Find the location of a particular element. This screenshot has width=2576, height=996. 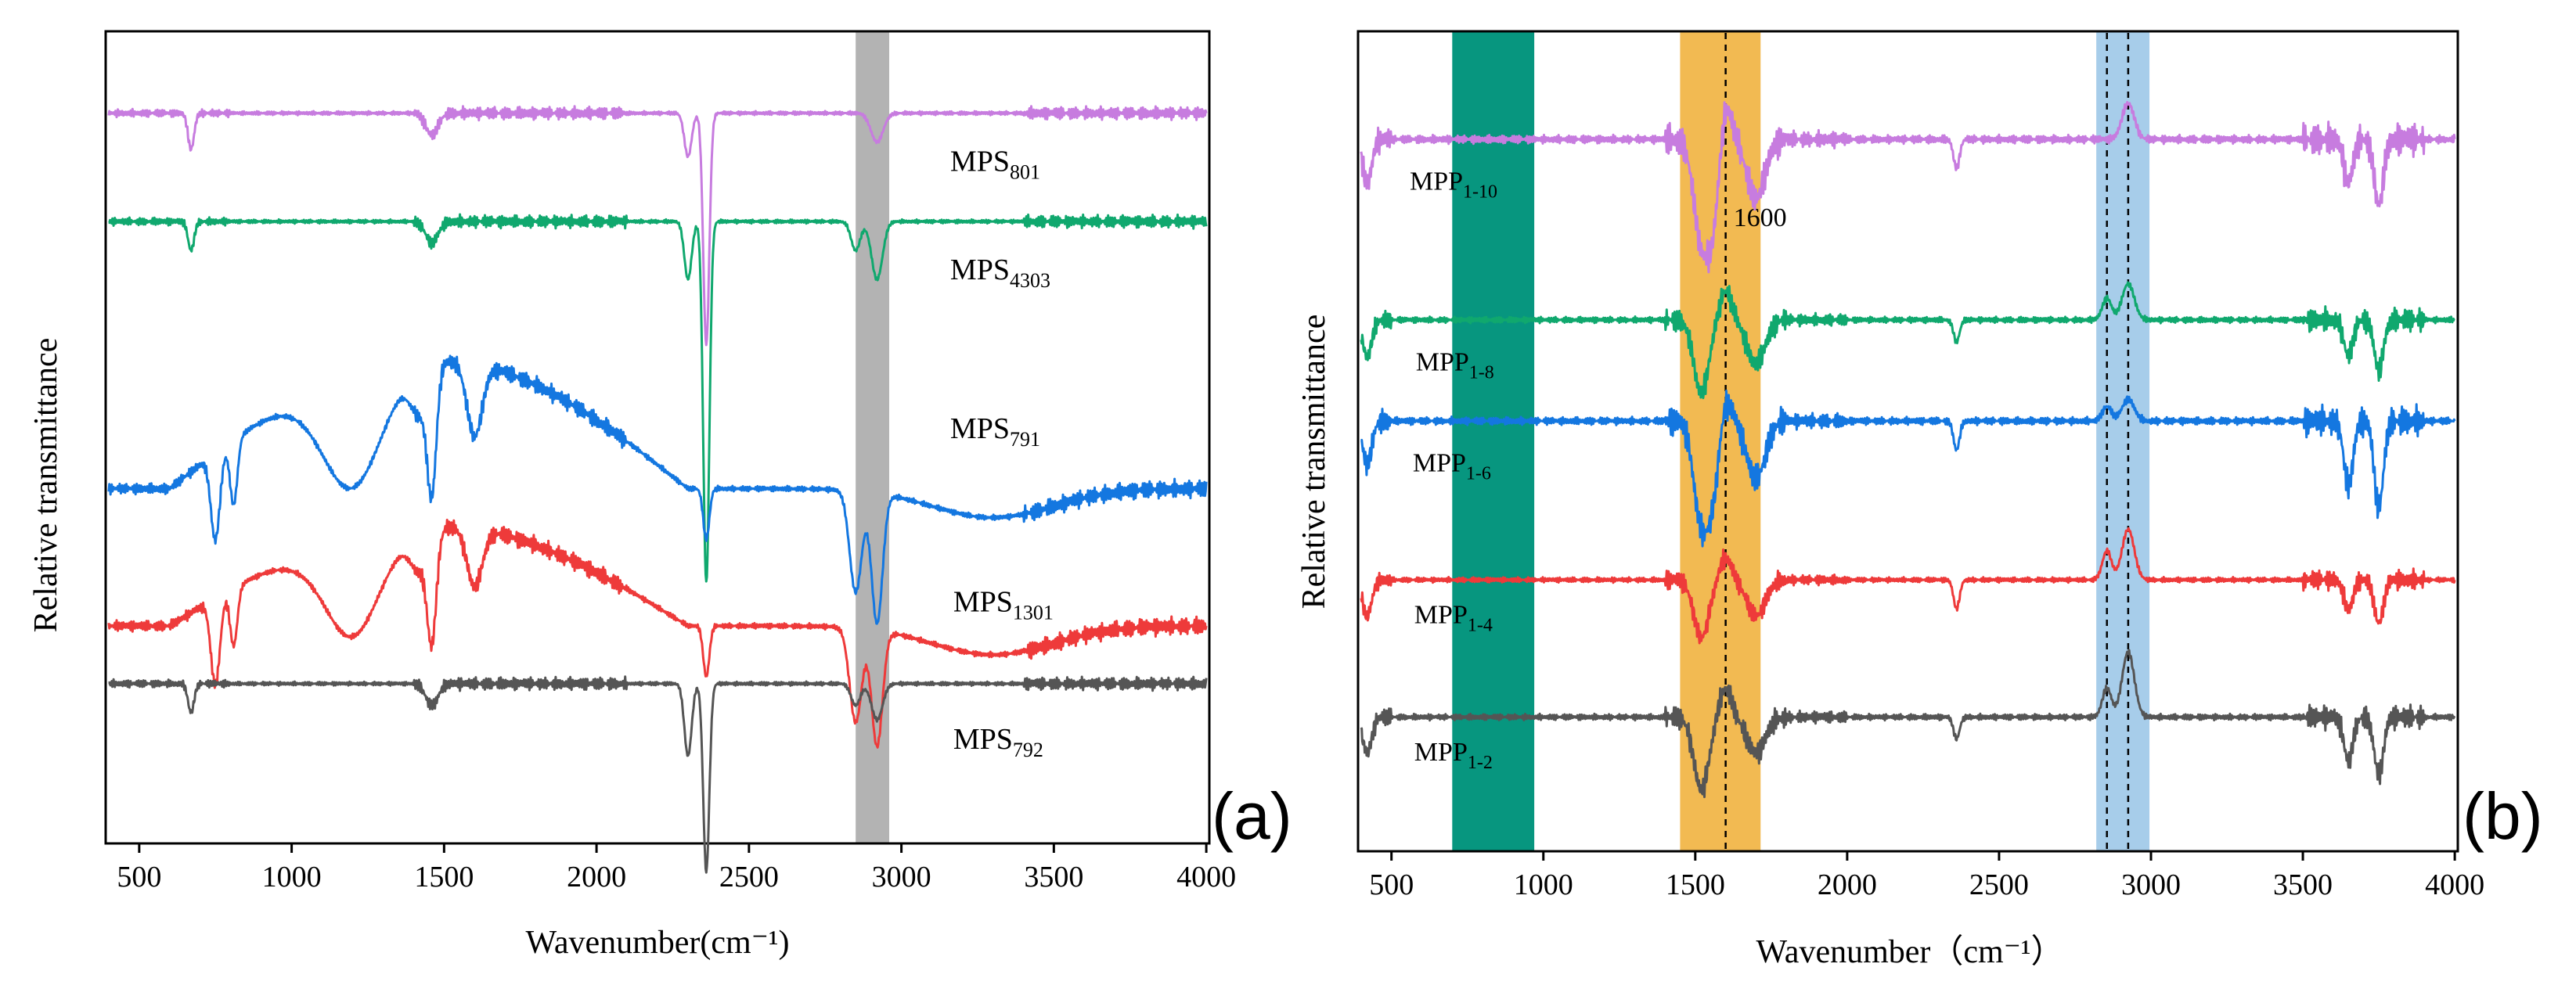

series-line-mps792 is located at coordinates (658, 774).